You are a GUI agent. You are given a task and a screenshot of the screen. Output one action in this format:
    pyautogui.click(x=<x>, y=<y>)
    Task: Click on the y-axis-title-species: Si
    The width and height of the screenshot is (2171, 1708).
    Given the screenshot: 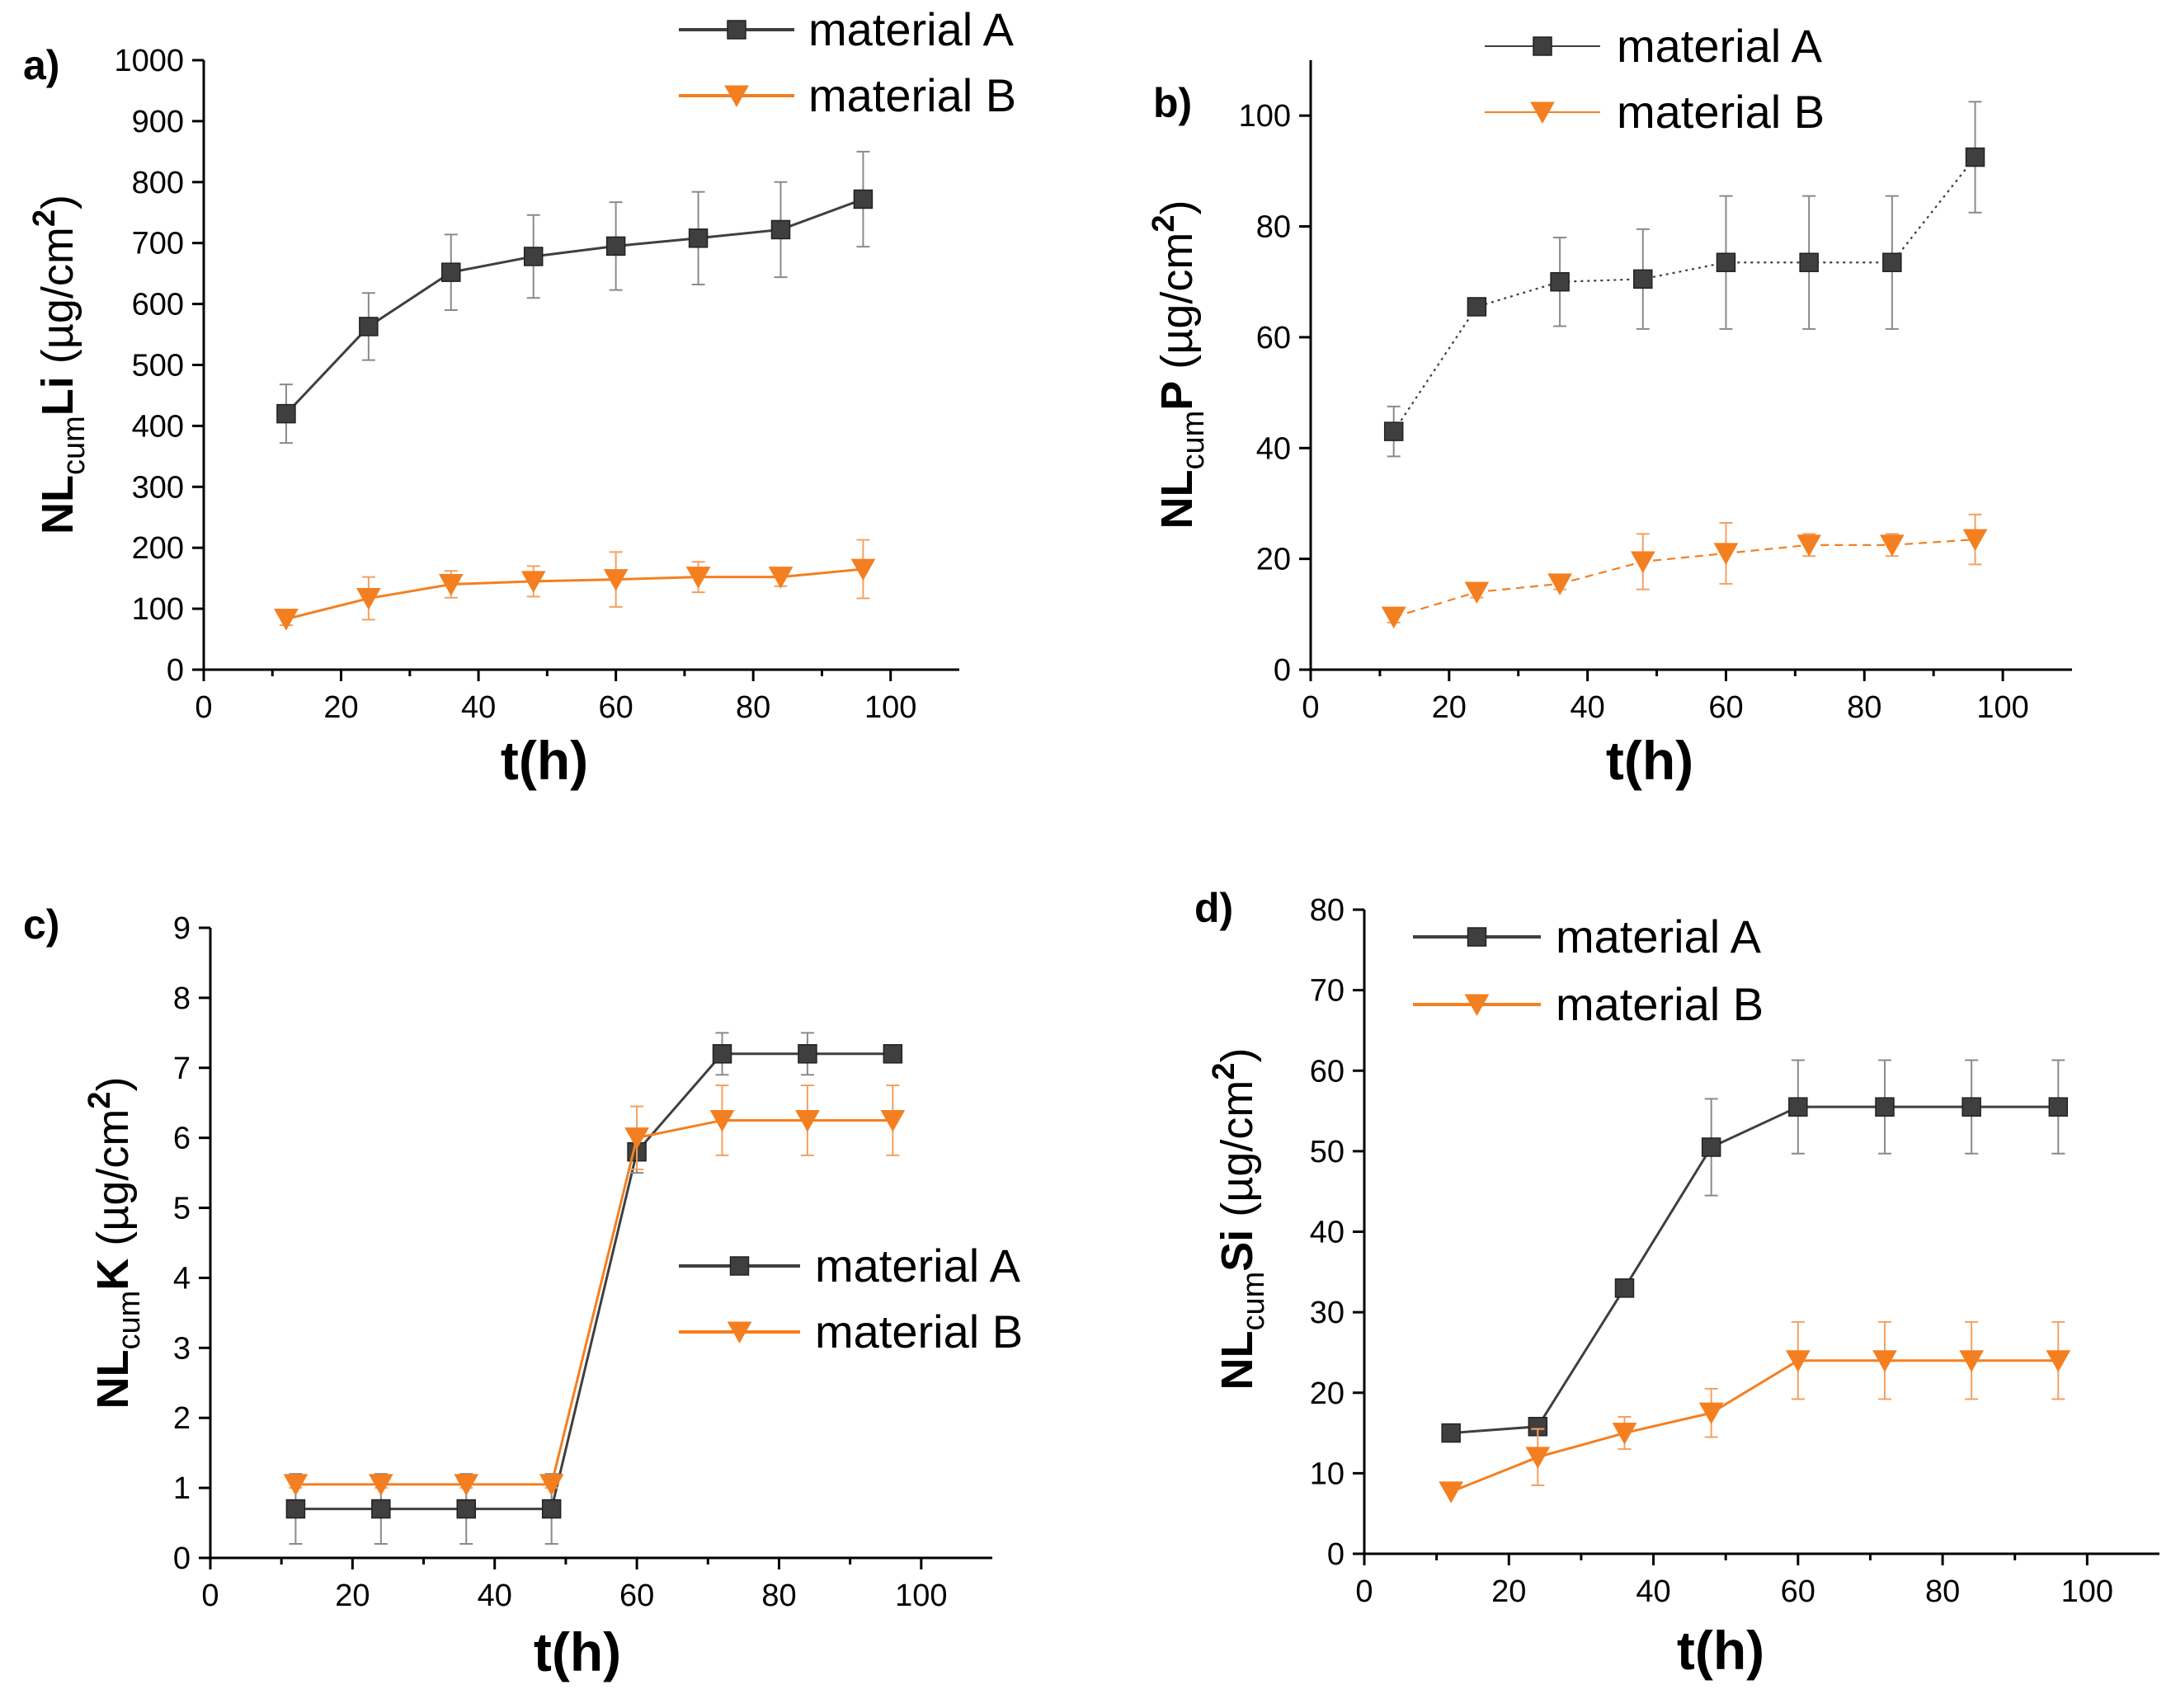 What is the action you would take?
    pyautogui.click(x=1237, y=1244)
    